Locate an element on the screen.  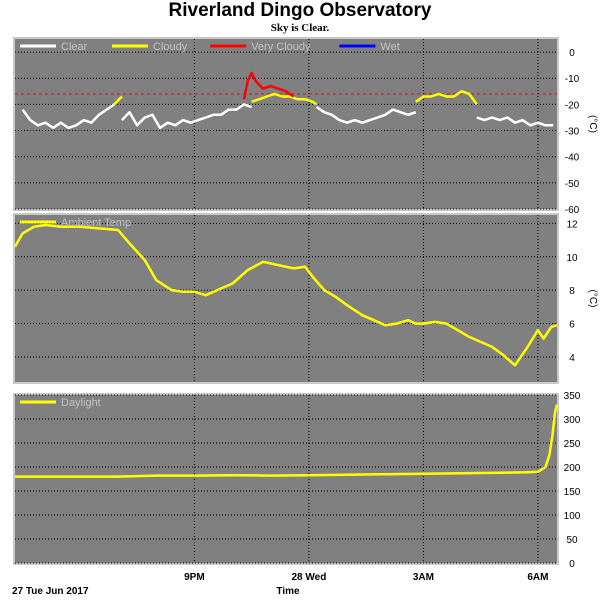
series-line-very-cloudy is located at coordinates (268, 85).